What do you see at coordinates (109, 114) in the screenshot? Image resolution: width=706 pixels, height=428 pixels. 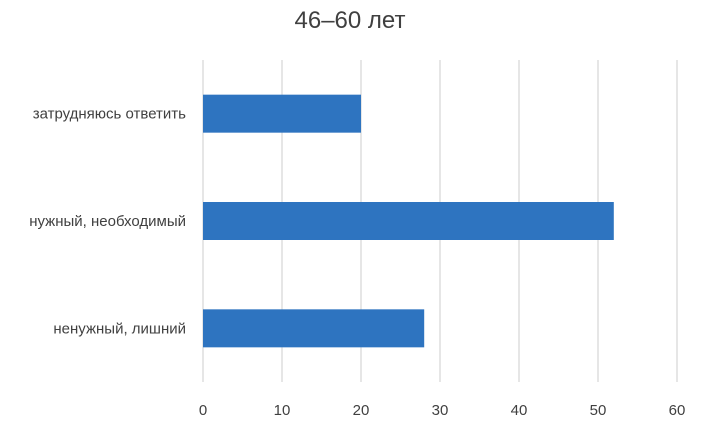 I see `category-label: затрудняюсь ответить` at bounding box center [109, 114].